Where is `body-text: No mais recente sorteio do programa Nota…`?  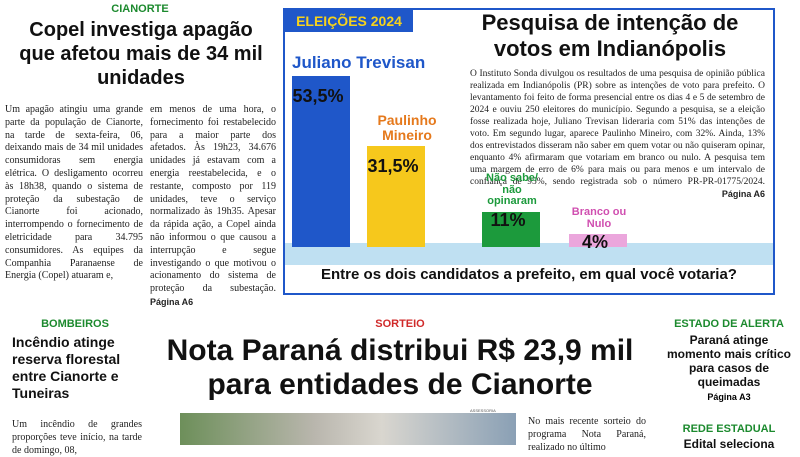 body-text: No mais recente sorteio do programa Nota… is located at coordinates (587, 434).